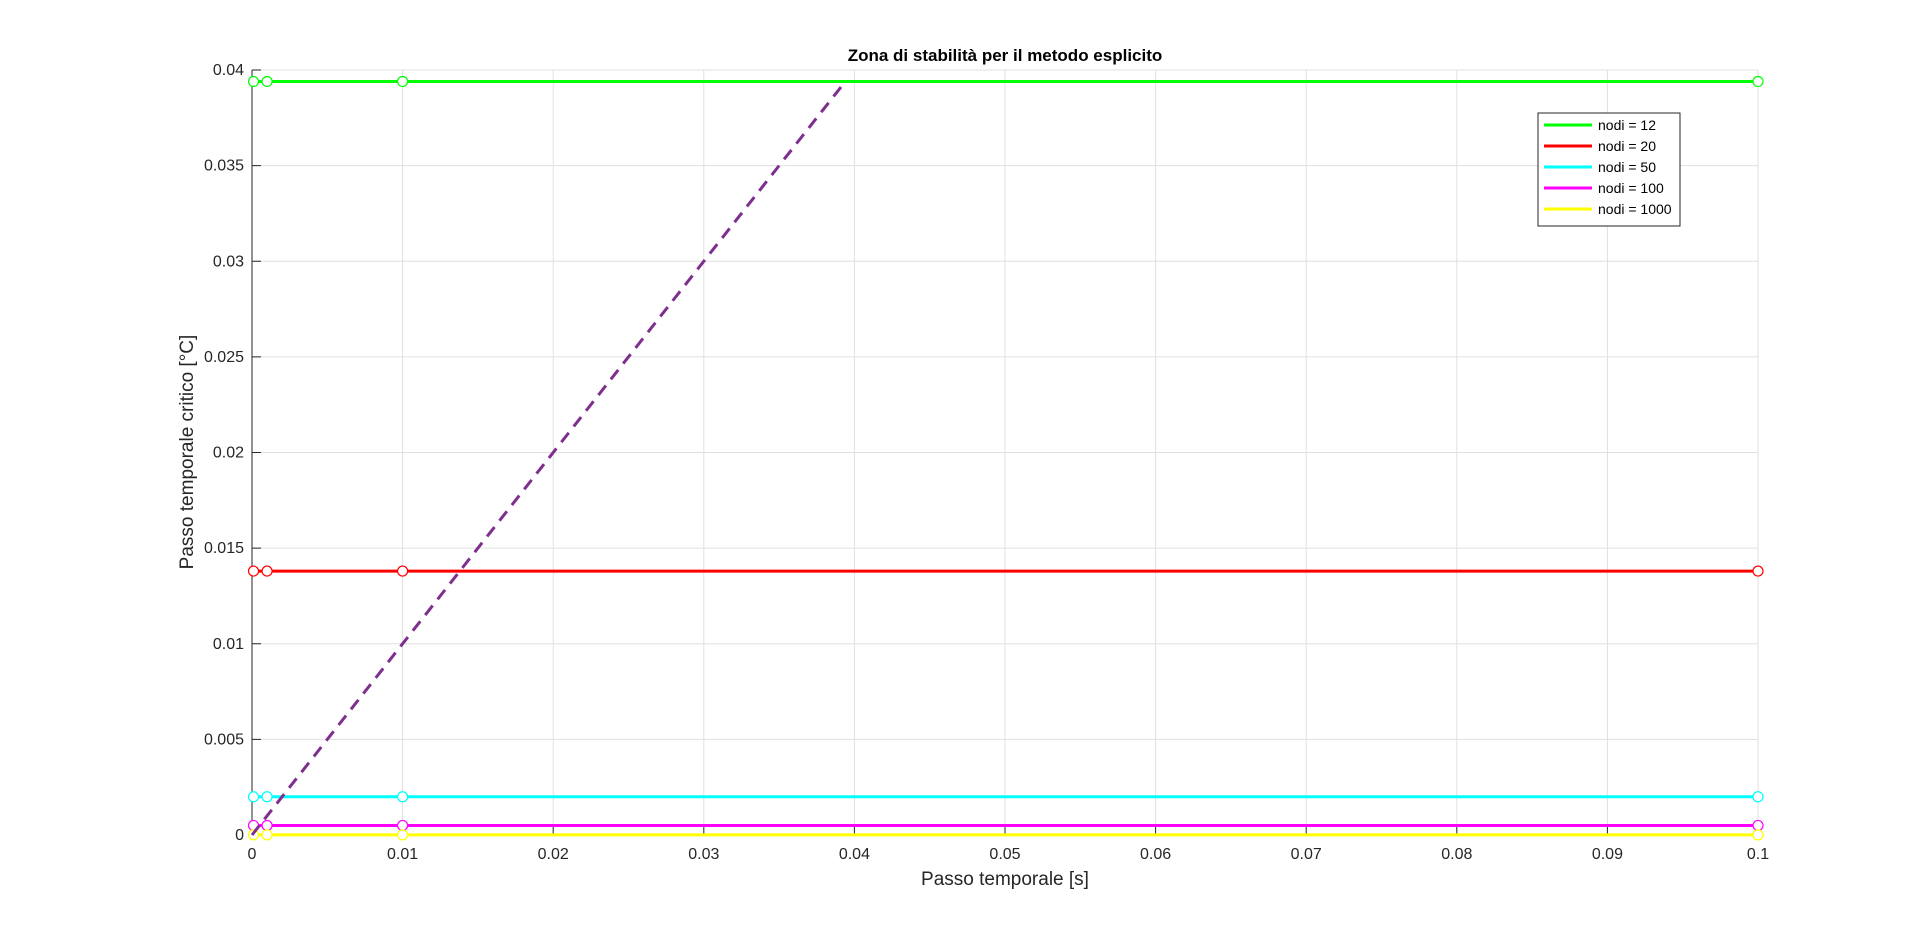 The image size is (1920, 931). What do you see at coordinates (553, 854) in the screenshot?
I see `x-tick-label: 0.02` at bounding box center [553, 854].